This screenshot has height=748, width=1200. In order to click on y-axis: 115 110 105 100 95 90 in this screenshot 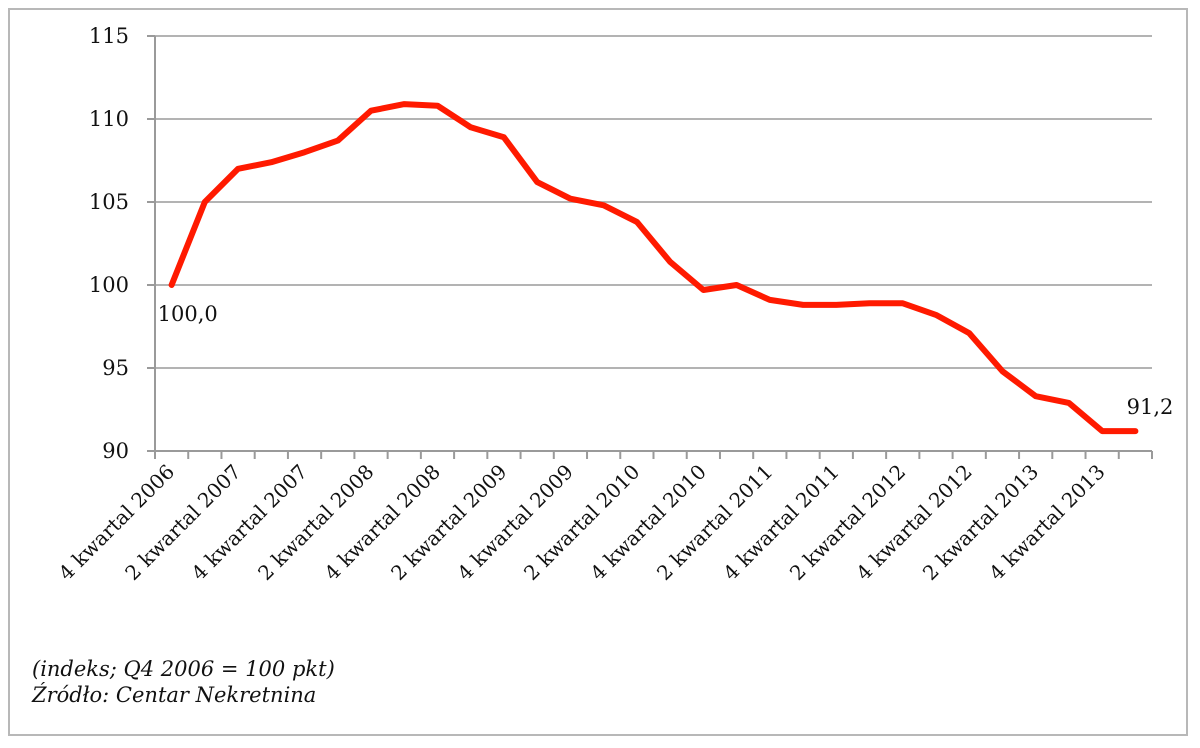, I will do `click(122, 243)`.